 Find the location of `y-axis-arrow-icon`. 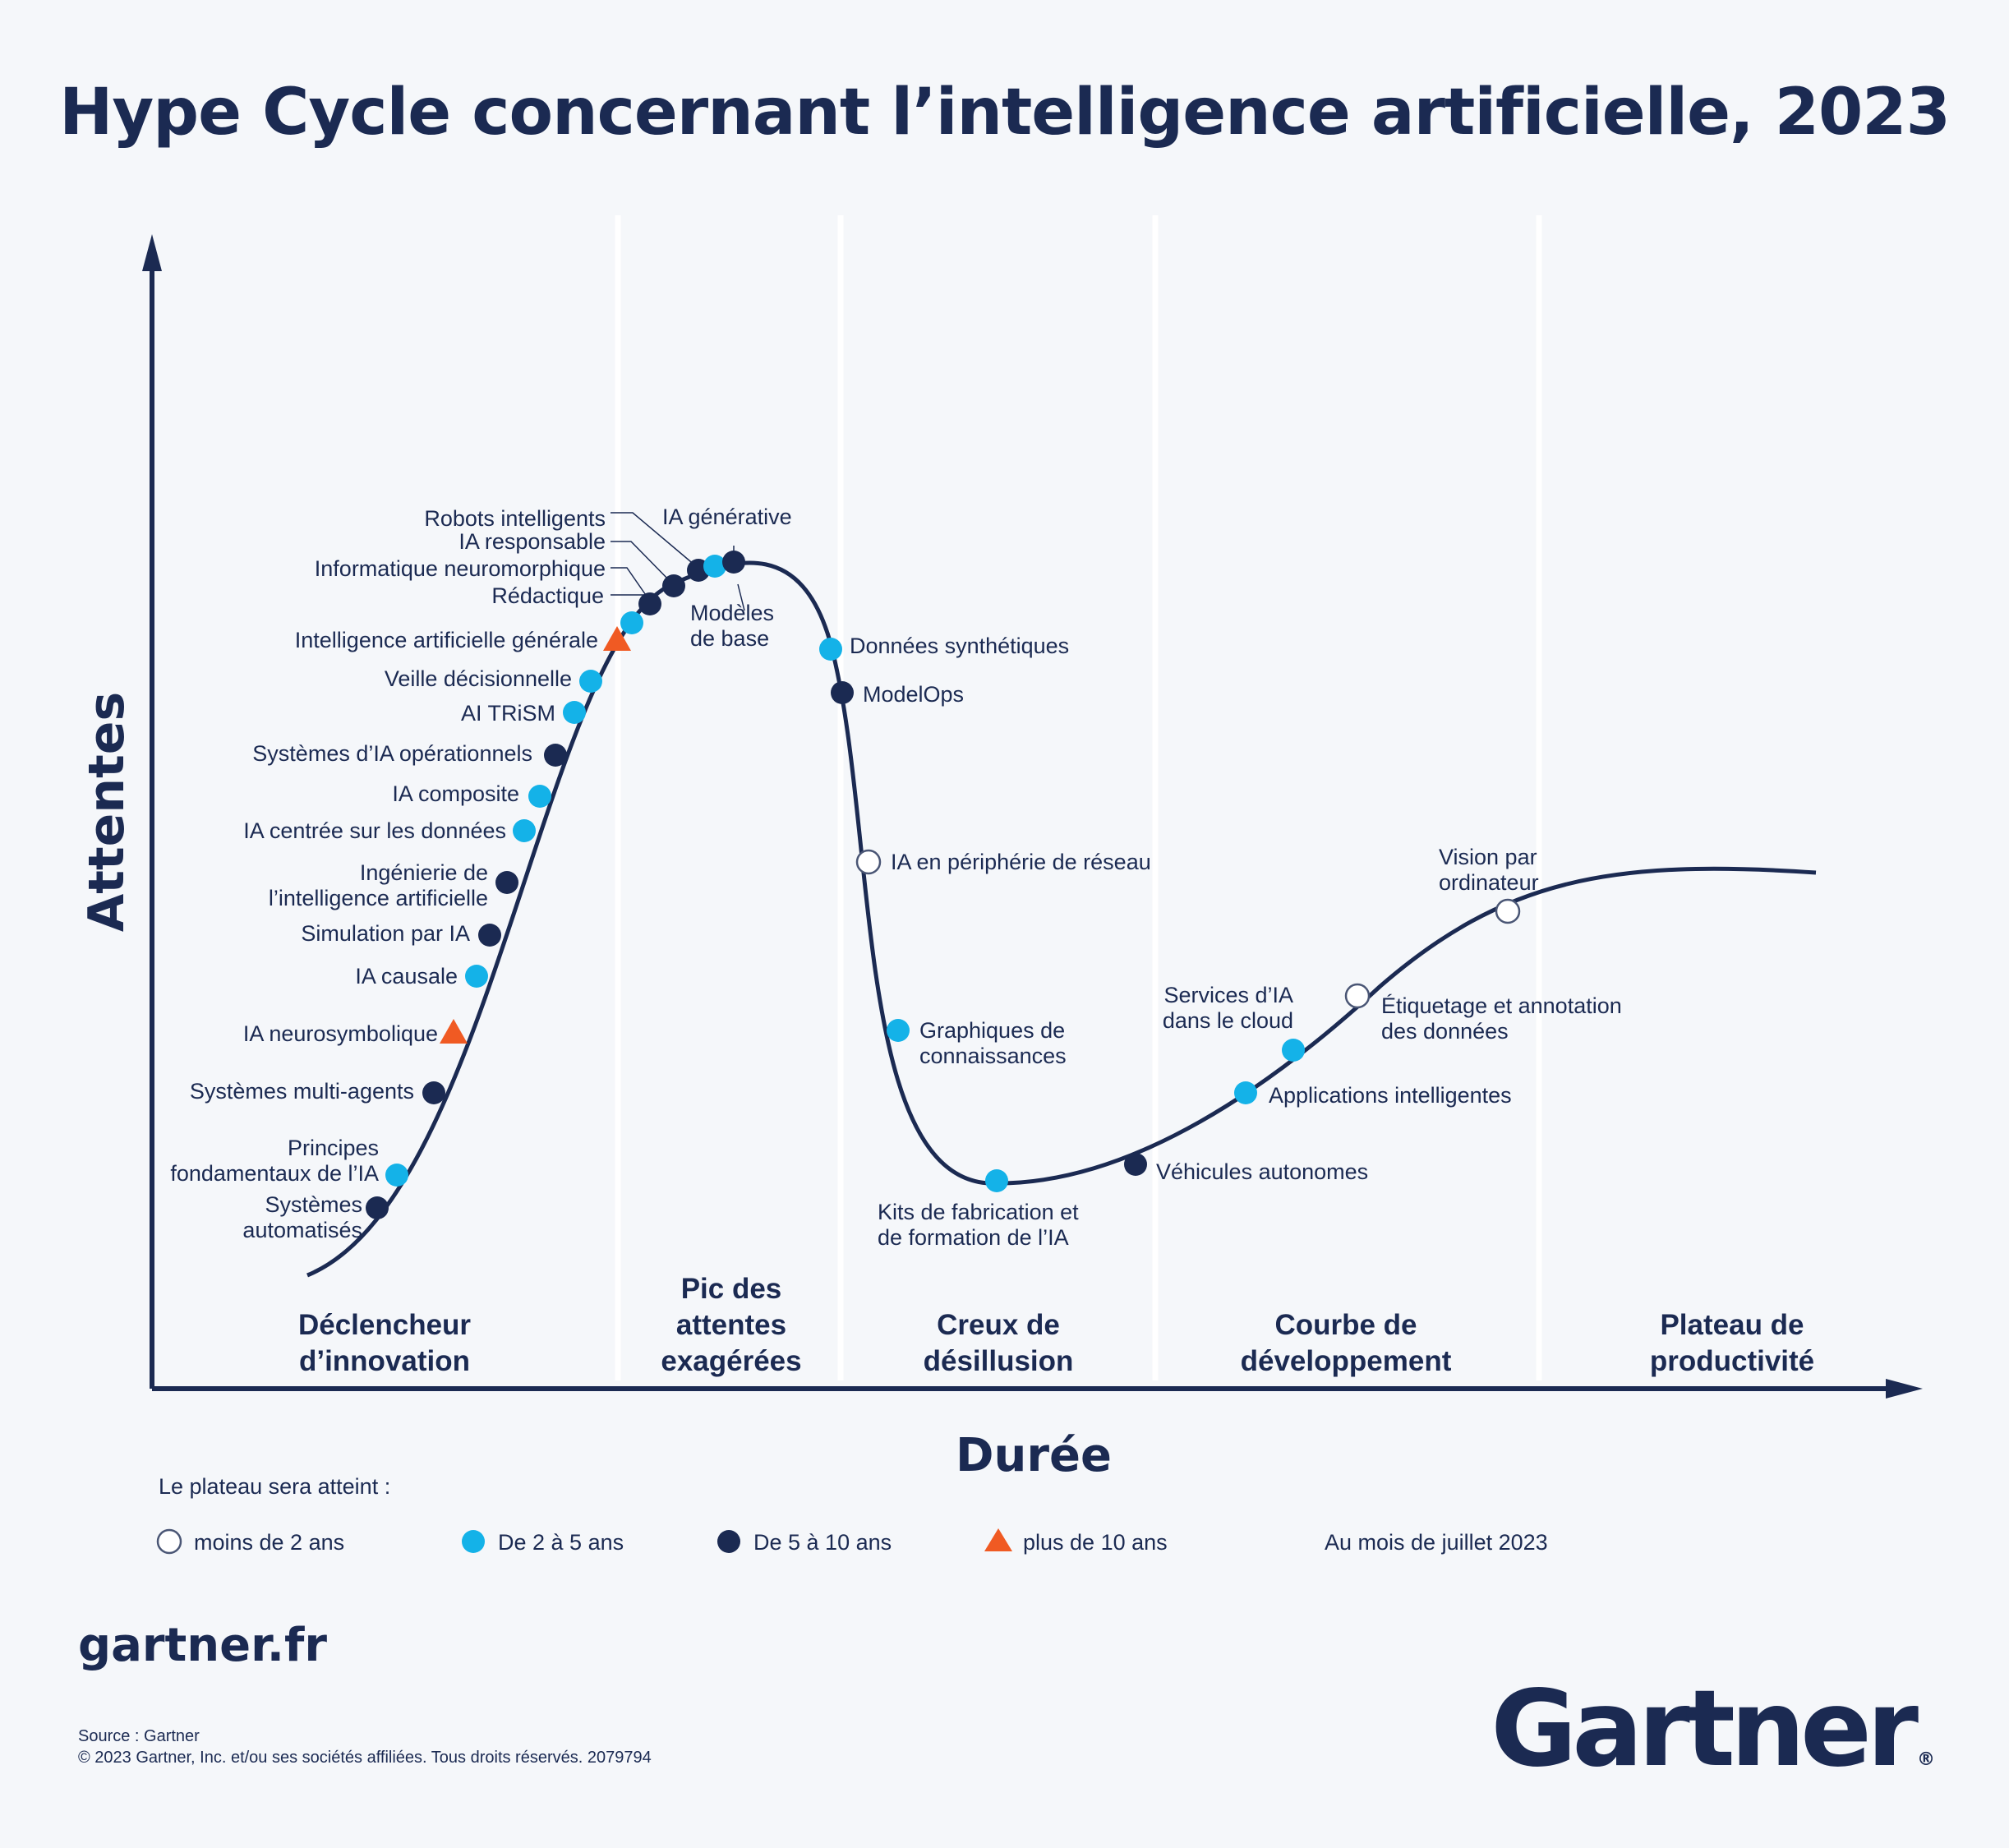

y-axis-arrow-icon is located at coordinates (152, 253).